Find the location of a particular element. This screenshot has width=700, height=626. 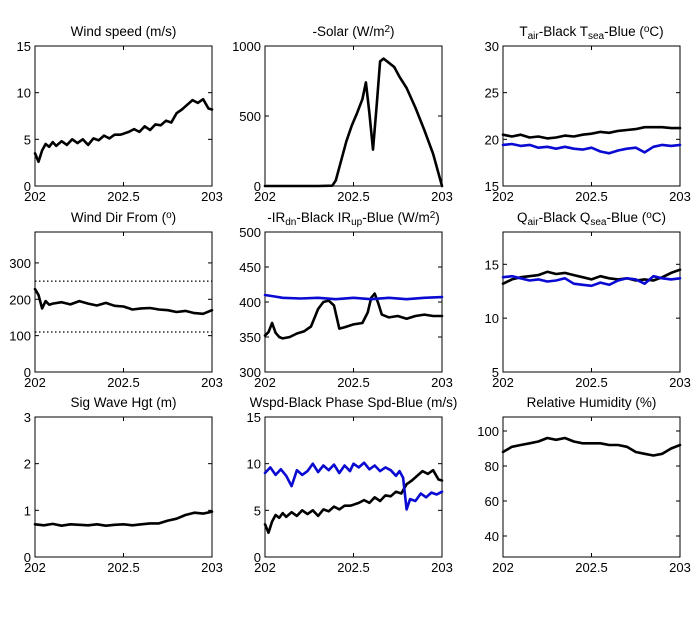

title-part: -Blue (W/m is located at coordinates (396, 217).